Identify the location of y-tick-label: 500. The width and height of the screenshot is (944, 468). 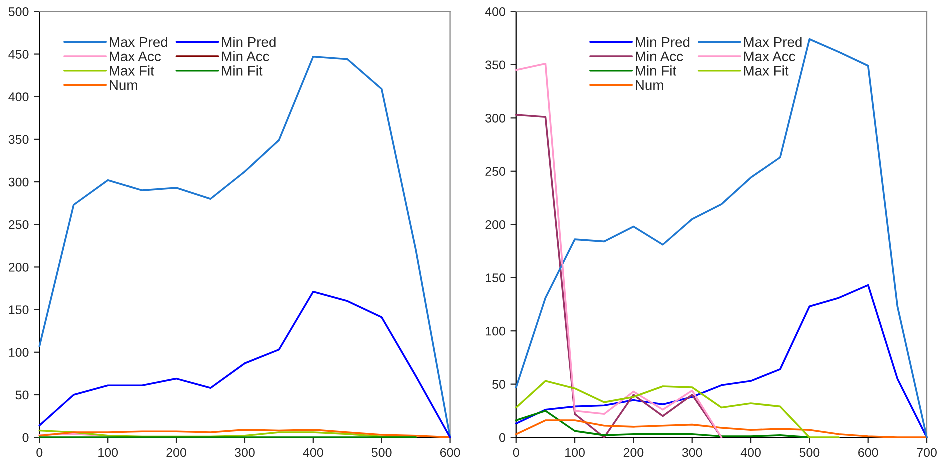
(18, 12).